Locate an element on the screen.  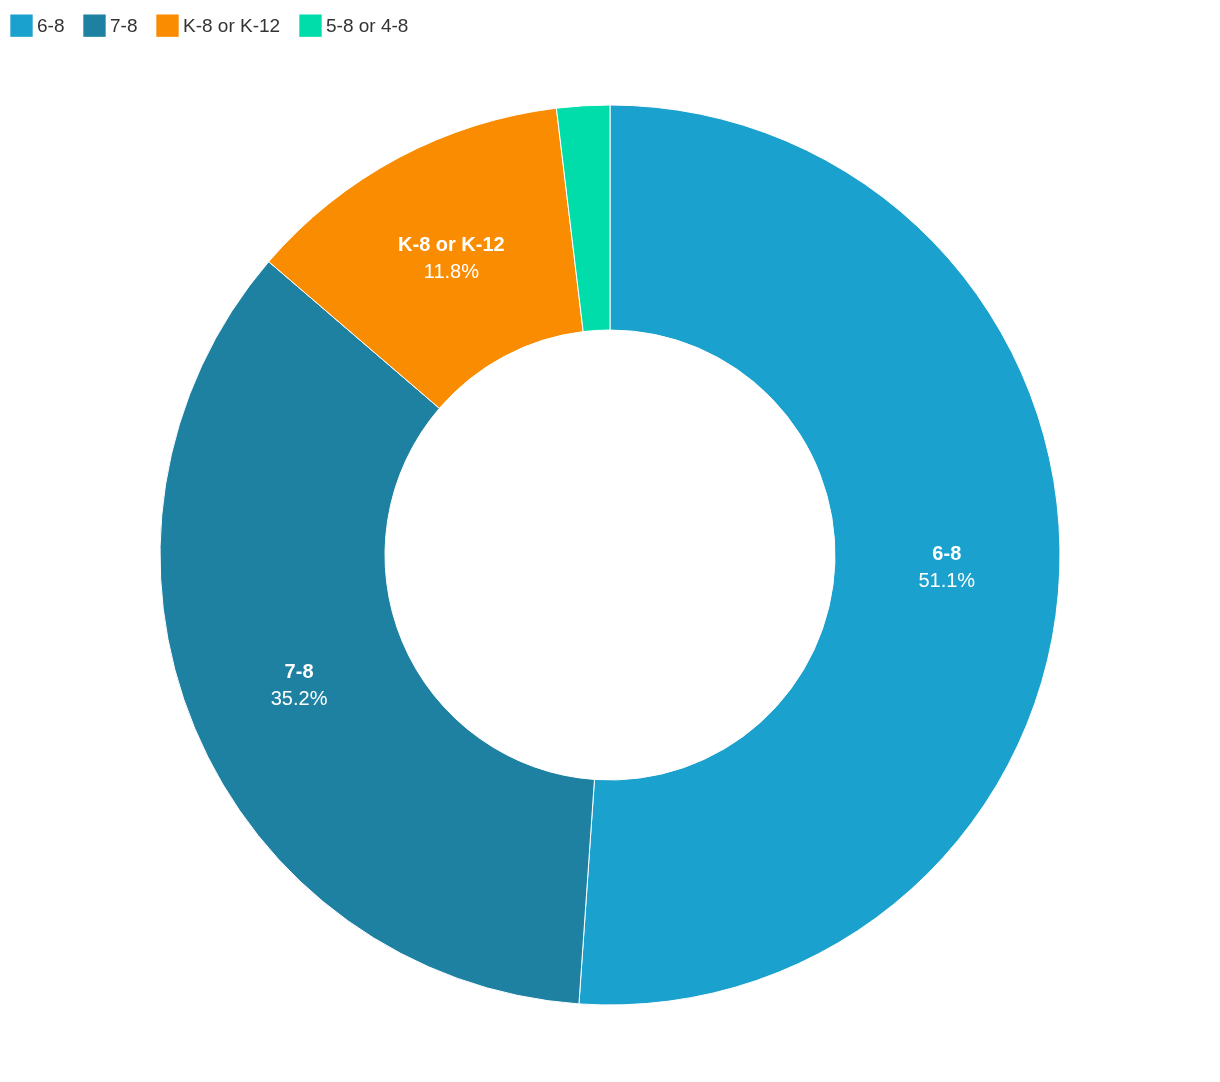
data-label: 35.2% is located at coordinates (299, 697).